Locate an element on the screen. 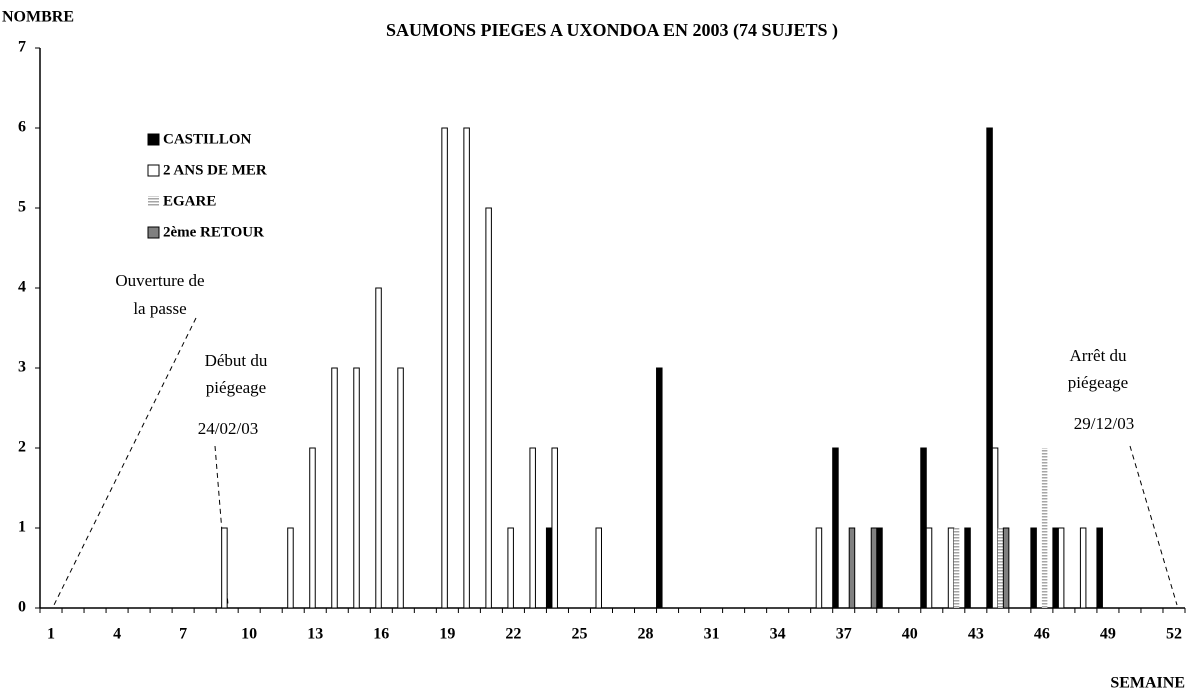 This screenshot has width=1189, height=695. x-tick-label: 1 is located at coordinates (51, 634).